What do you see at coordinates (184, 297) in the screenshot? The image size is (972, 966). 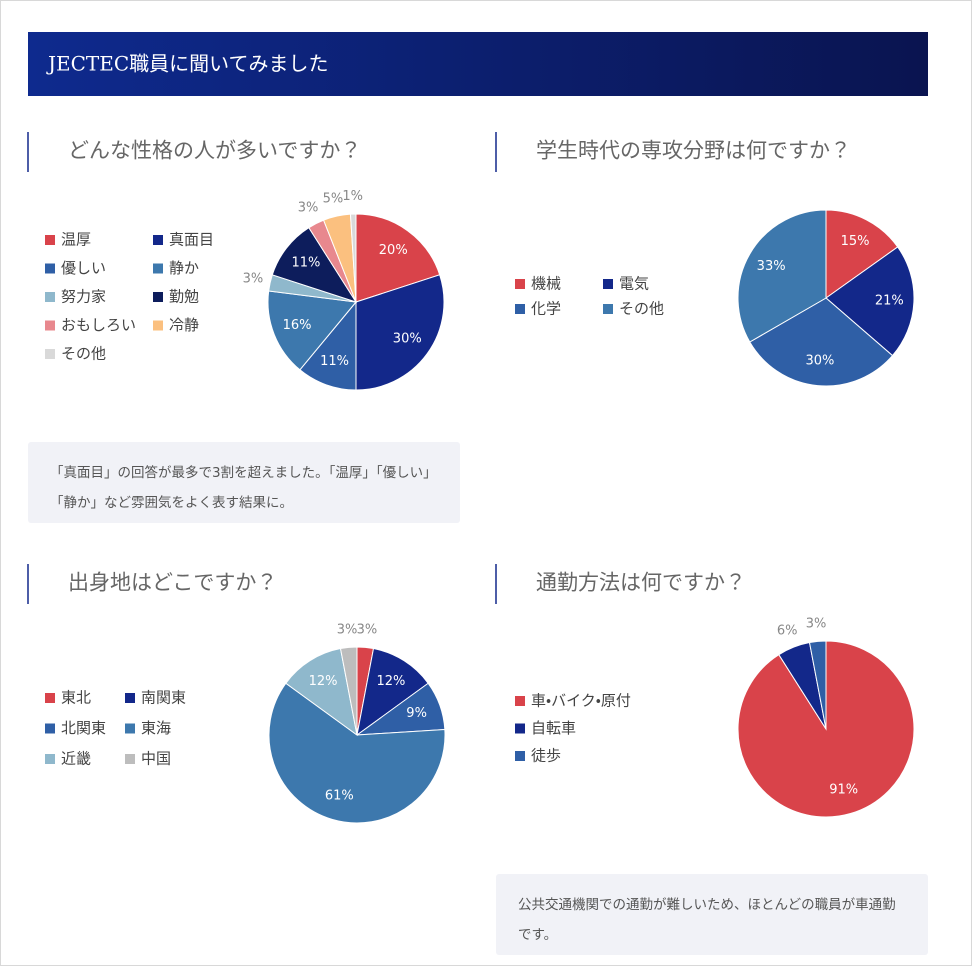 I see `legend-label: 勤勉` at bounding box center [184, 297].